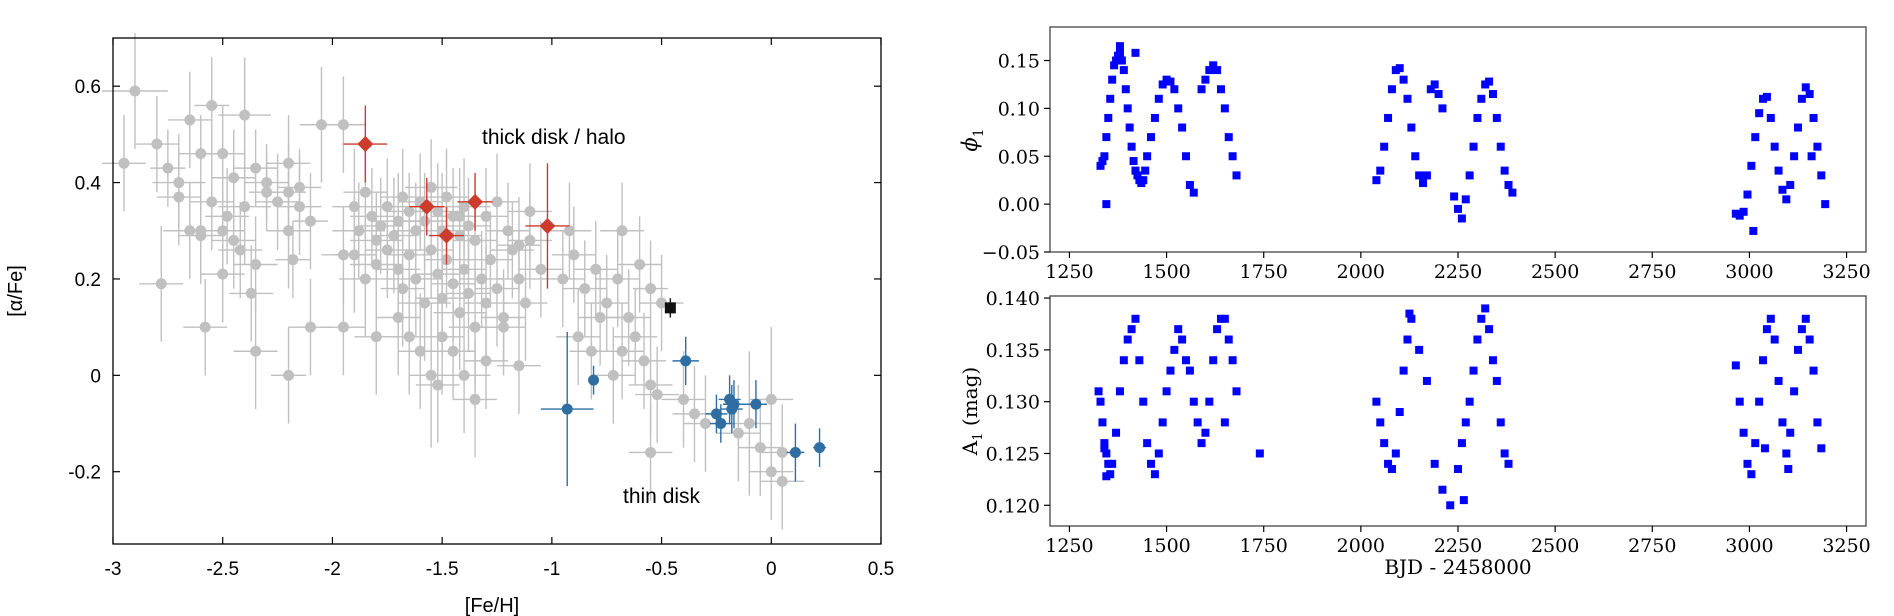 The image size is (1894, 616). What do you see at coordinates (978, 436) in the screenshot?
I see `amp-y-label-sub: 1` at bounding box center [978, 436].